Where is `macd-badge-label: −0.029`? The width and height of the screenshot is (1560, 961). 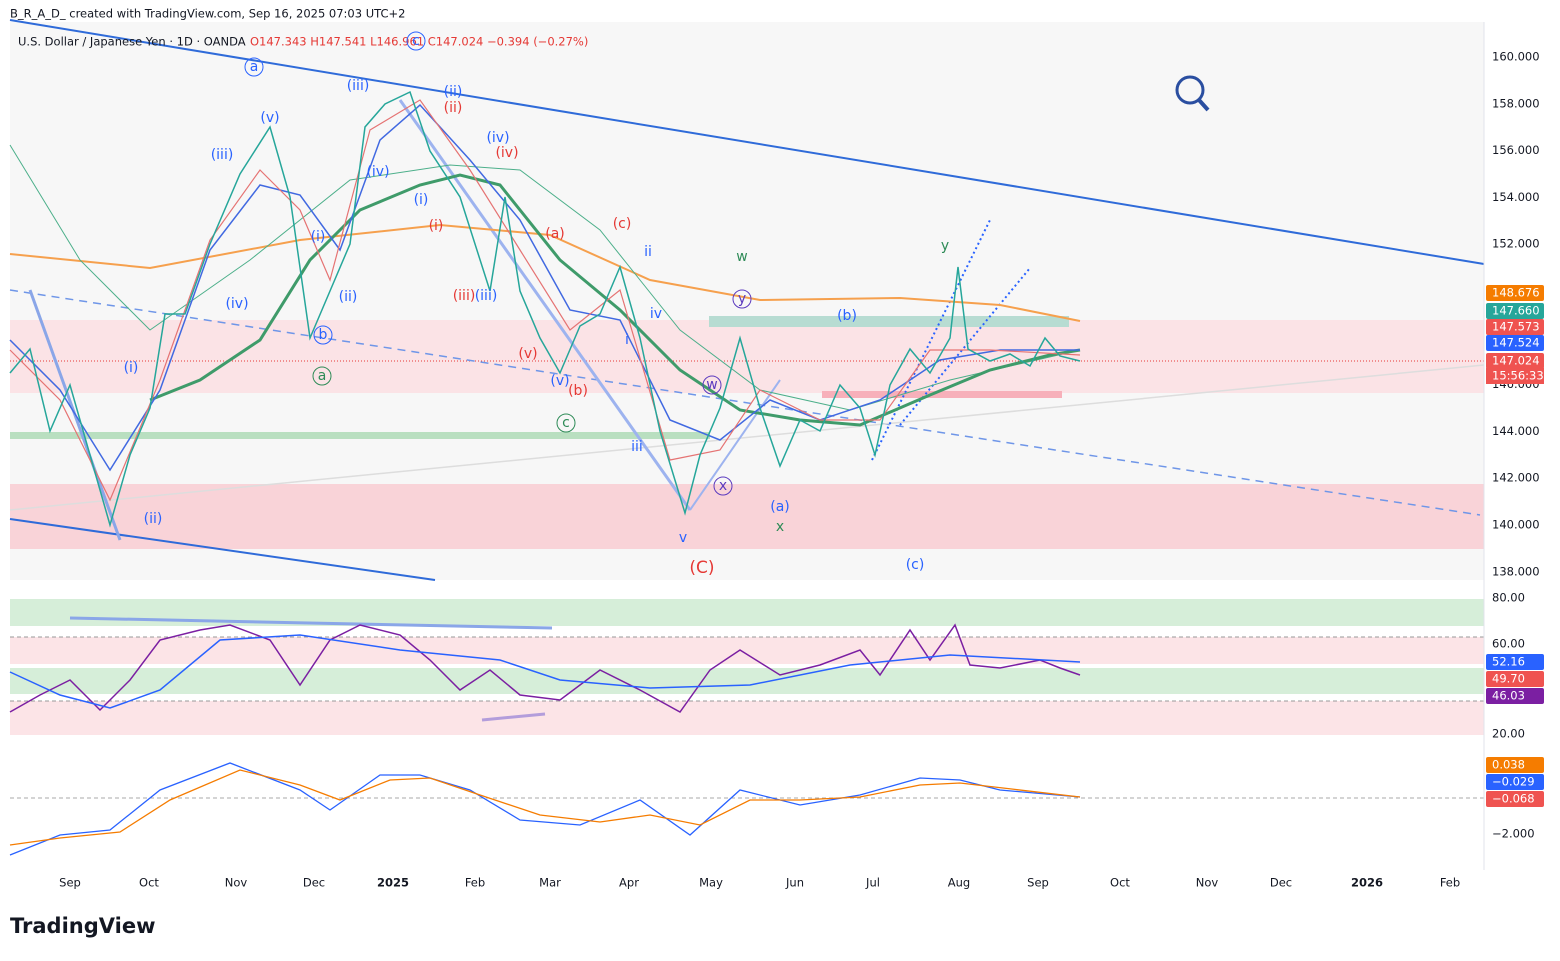
macd-badge-label: −0.029 is located at coordinates (1513, 782).